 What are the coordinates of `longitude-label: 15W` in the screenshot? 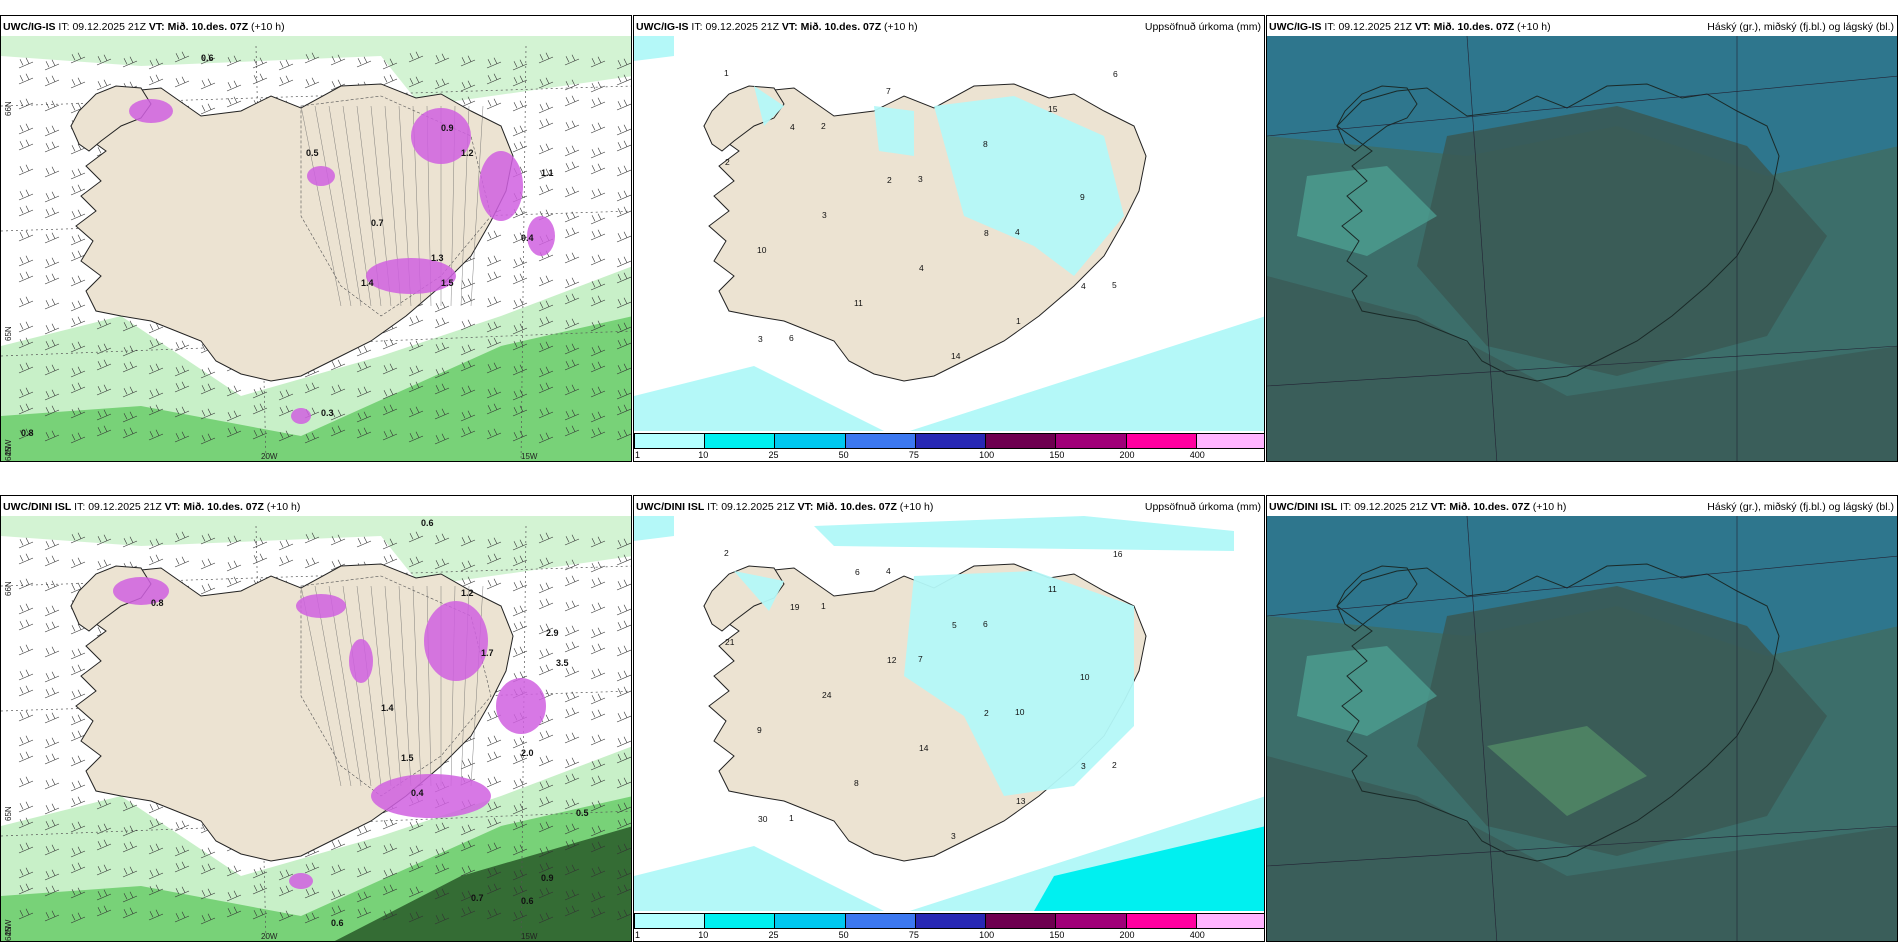 It's located at (529, 936).